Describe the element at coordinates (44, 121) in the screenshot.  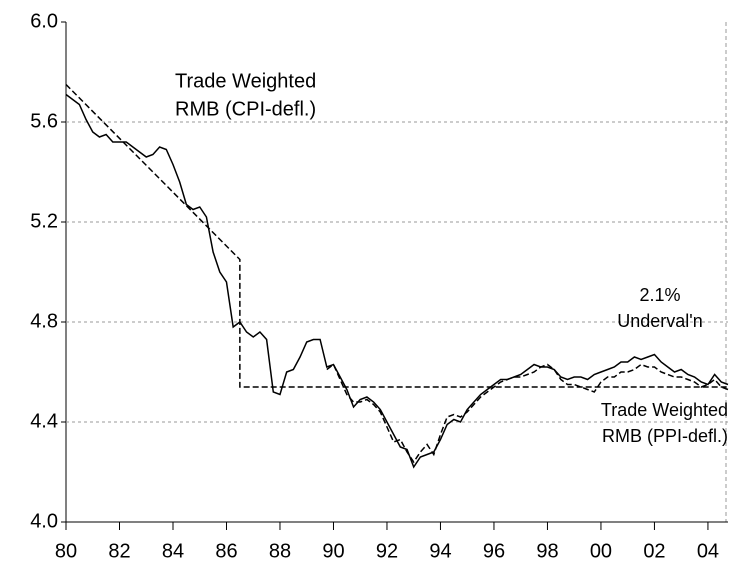
I see `y-tick-label: 5.6` at that location.